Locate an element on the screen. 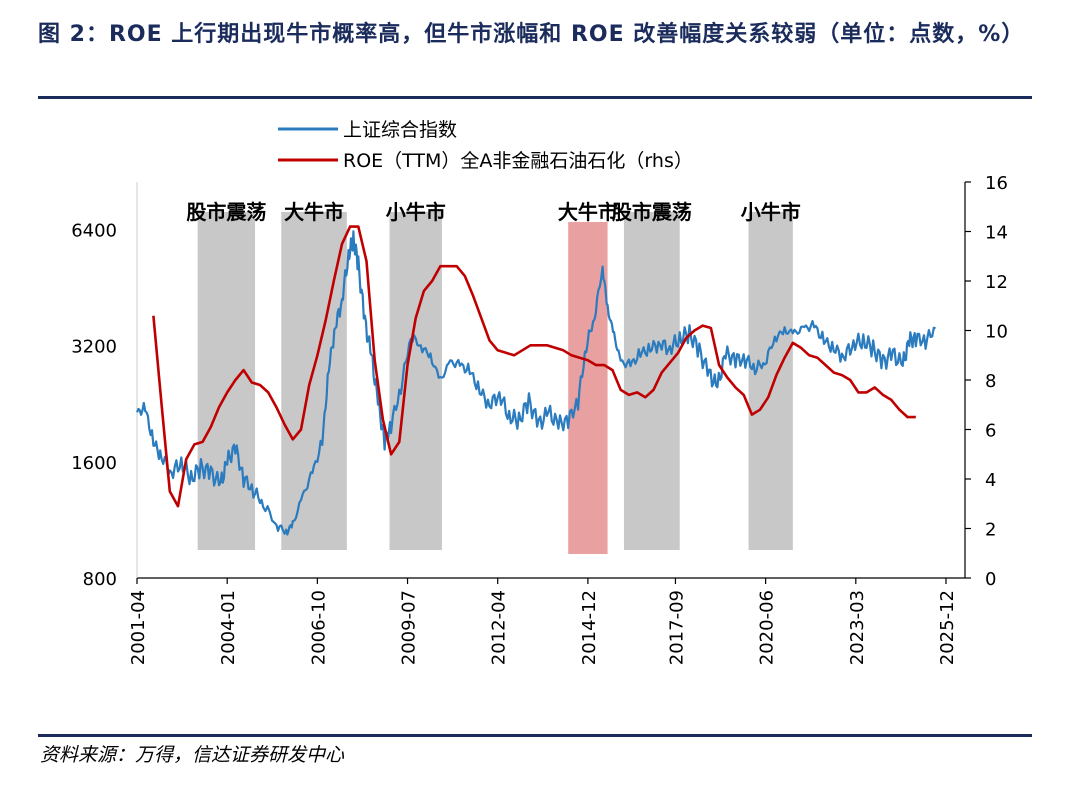  right-y-tick-label-3: 6 is located at coordinates (990, 431).